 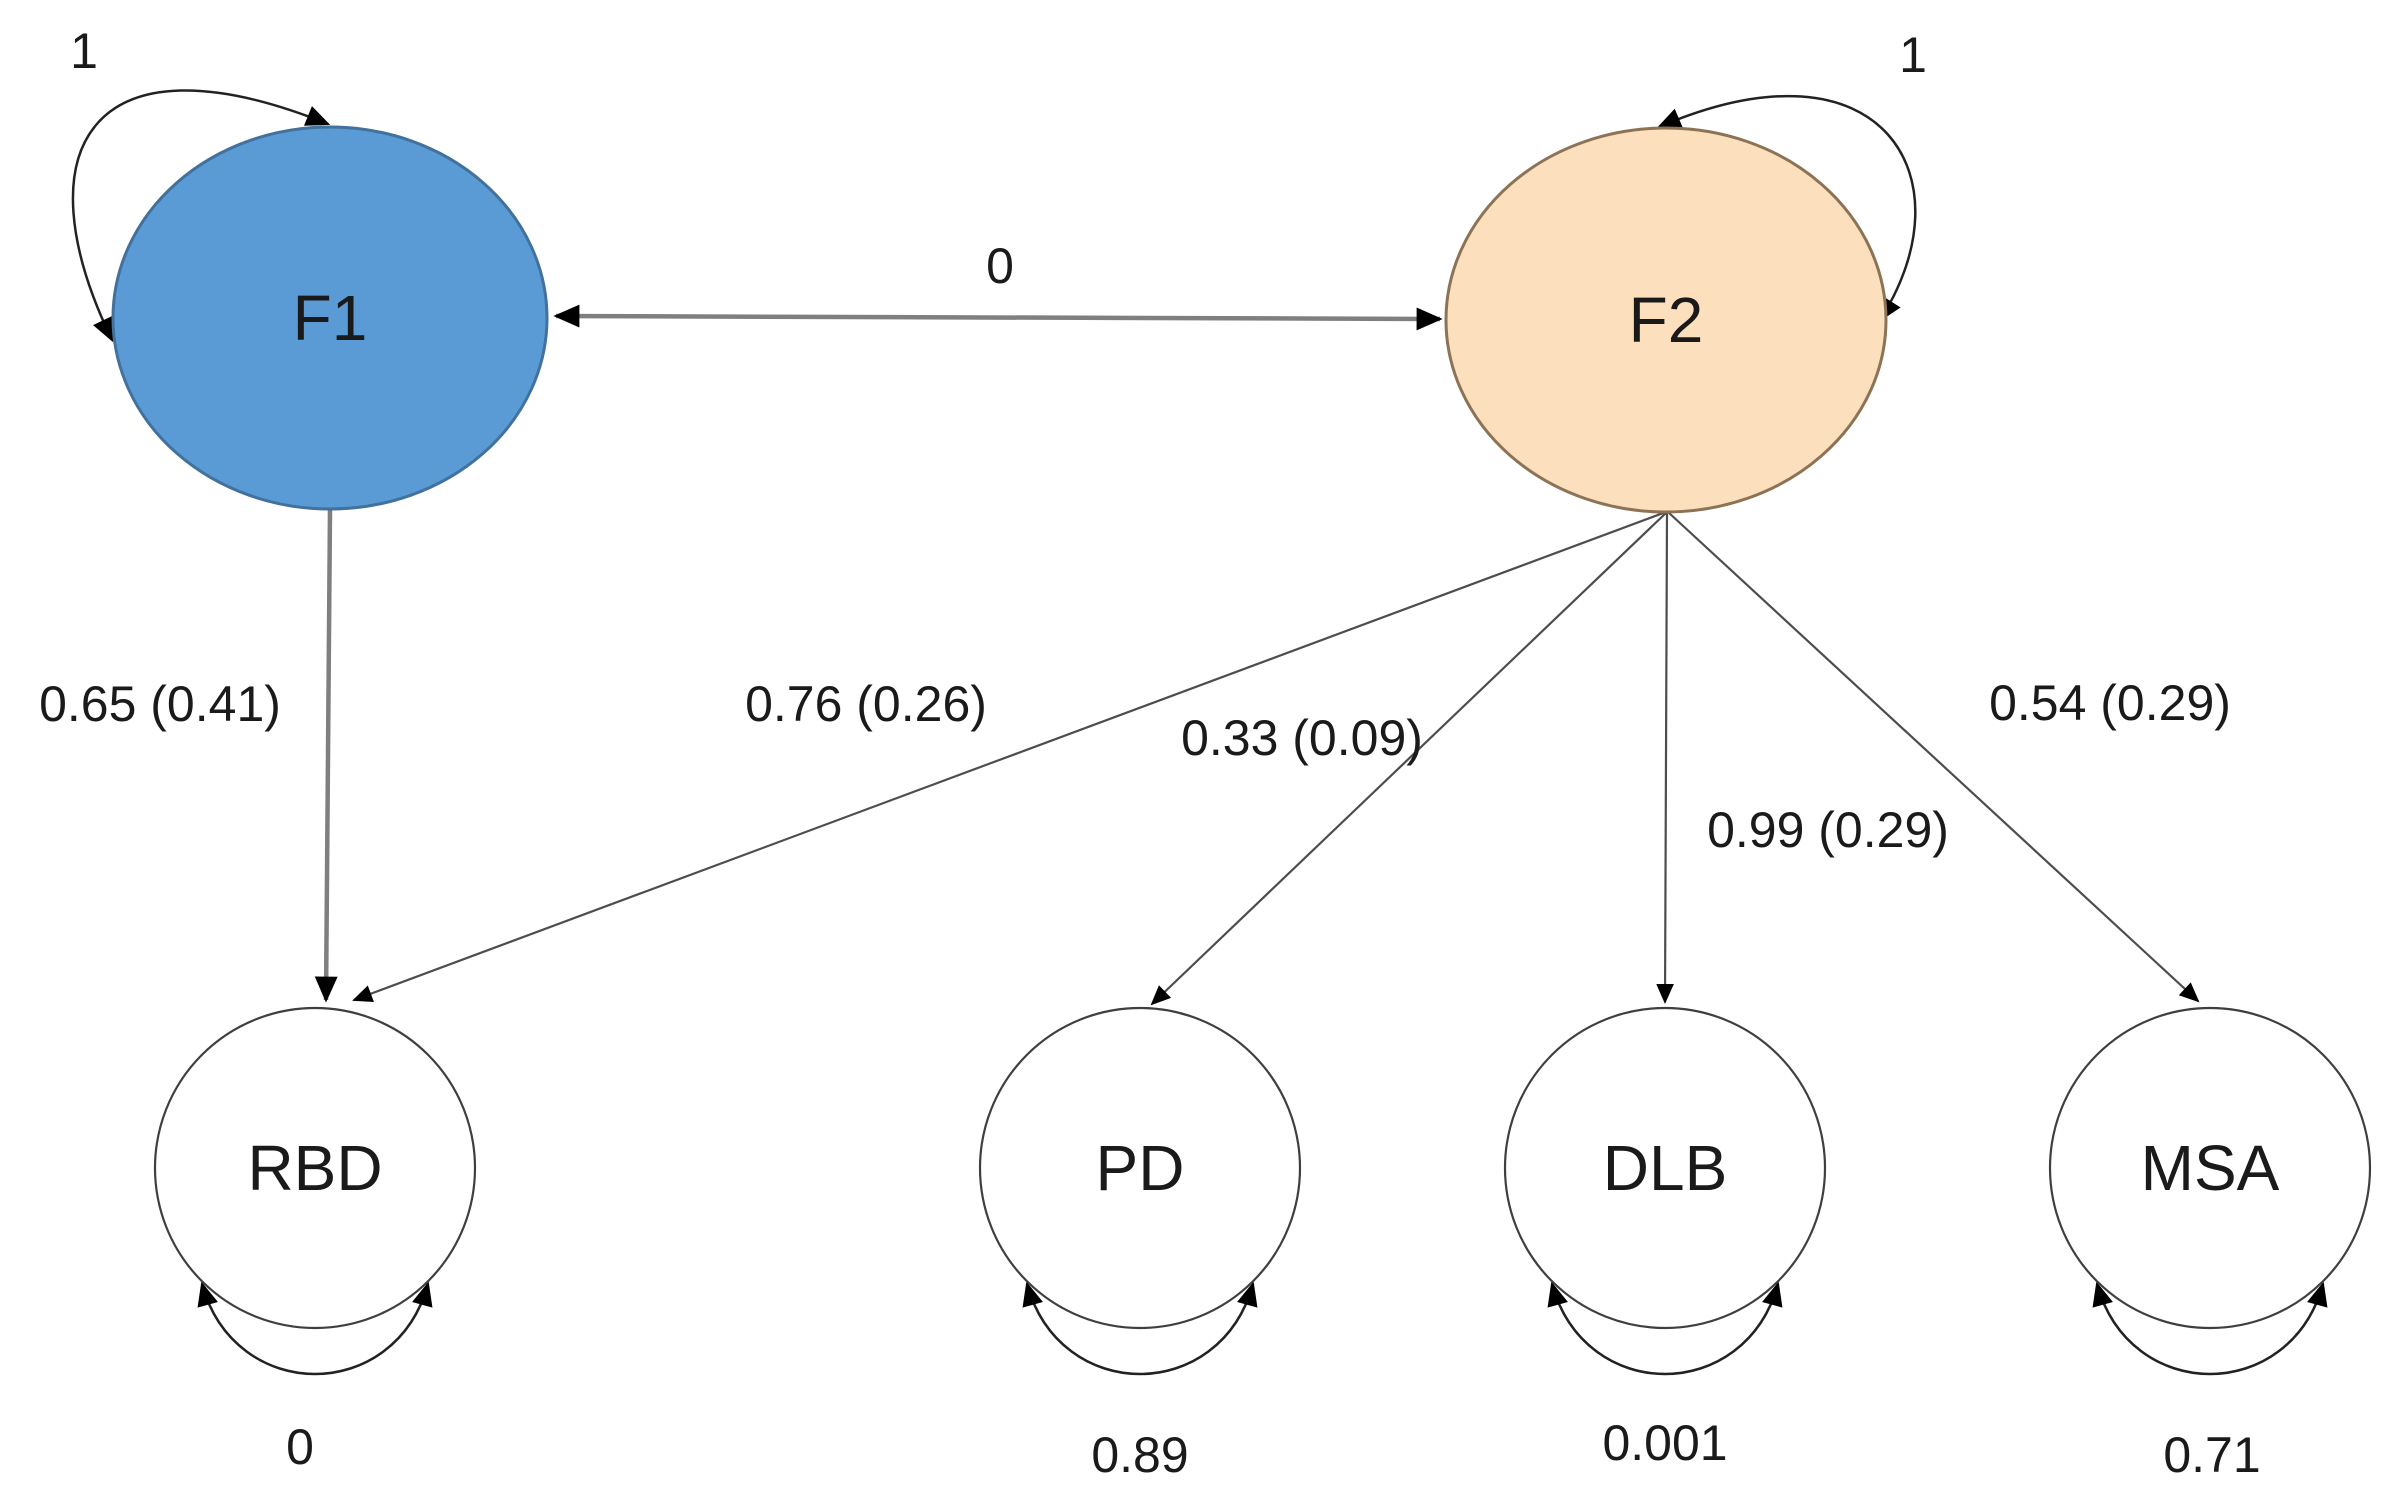 I want to click on rbd-label: RBD, so click(x=314, y=1168).